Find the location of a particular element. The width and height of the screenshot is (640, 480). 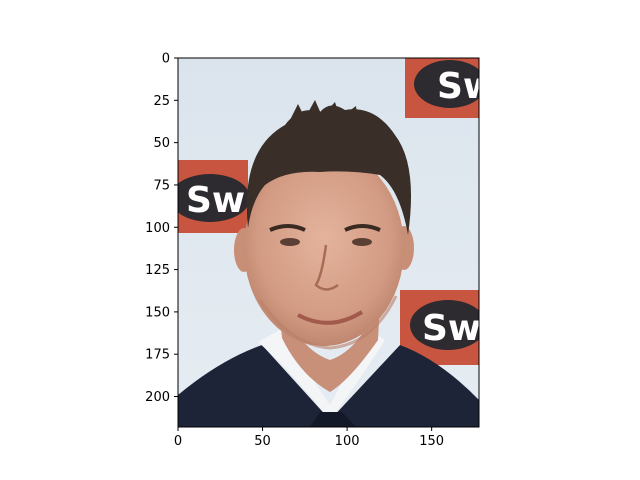

backdrop-logo-top-right: Sw is located at coordinates (450, 88).